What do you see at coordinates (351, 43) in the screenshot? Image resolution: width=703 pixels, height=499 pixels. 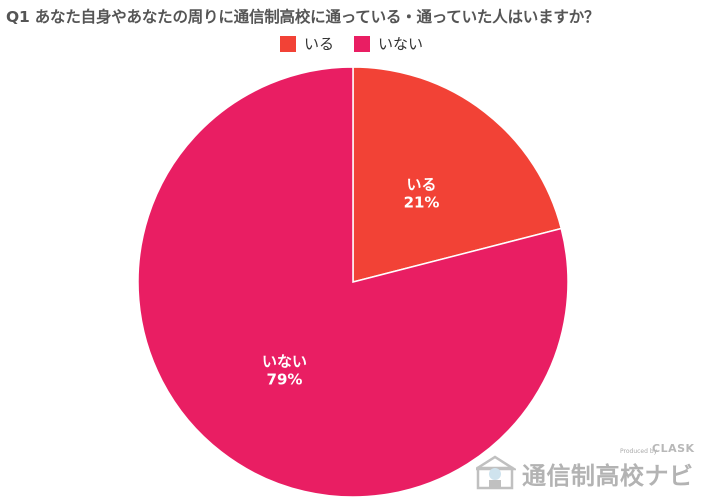 I see `chart-legend: いる いない` at bounding box center [351, 43].